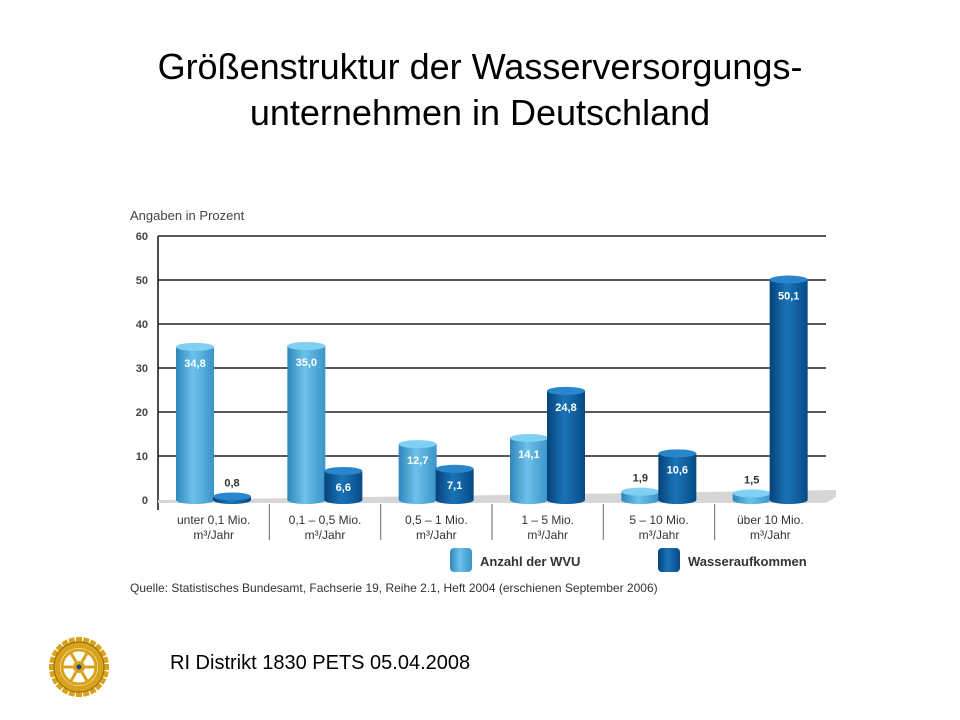 The image size is (960, 720). I want to click on data-label: 35,0, so click(306, 363).